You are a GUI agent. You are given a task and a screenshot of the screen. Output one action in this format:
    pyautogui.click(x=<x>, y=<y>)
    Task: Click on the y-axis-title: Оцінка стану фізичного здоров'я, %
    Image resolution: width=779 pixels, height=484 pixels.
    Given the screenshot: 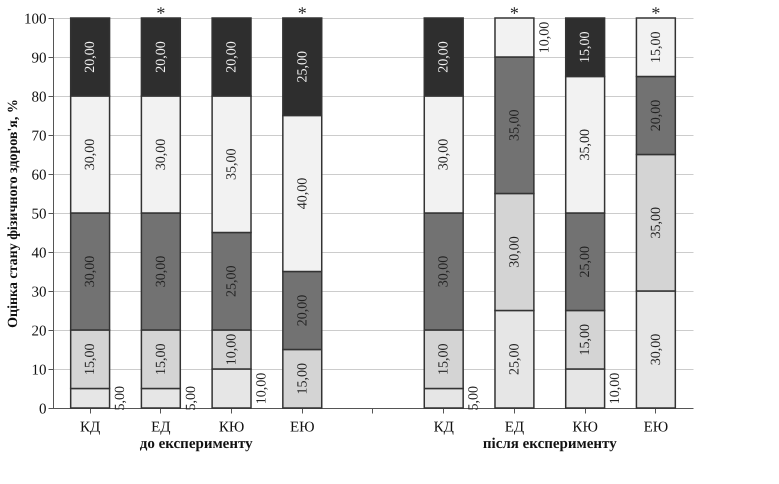 What is the action you would take?
    pyautogui.click(x=13, y=213)
    